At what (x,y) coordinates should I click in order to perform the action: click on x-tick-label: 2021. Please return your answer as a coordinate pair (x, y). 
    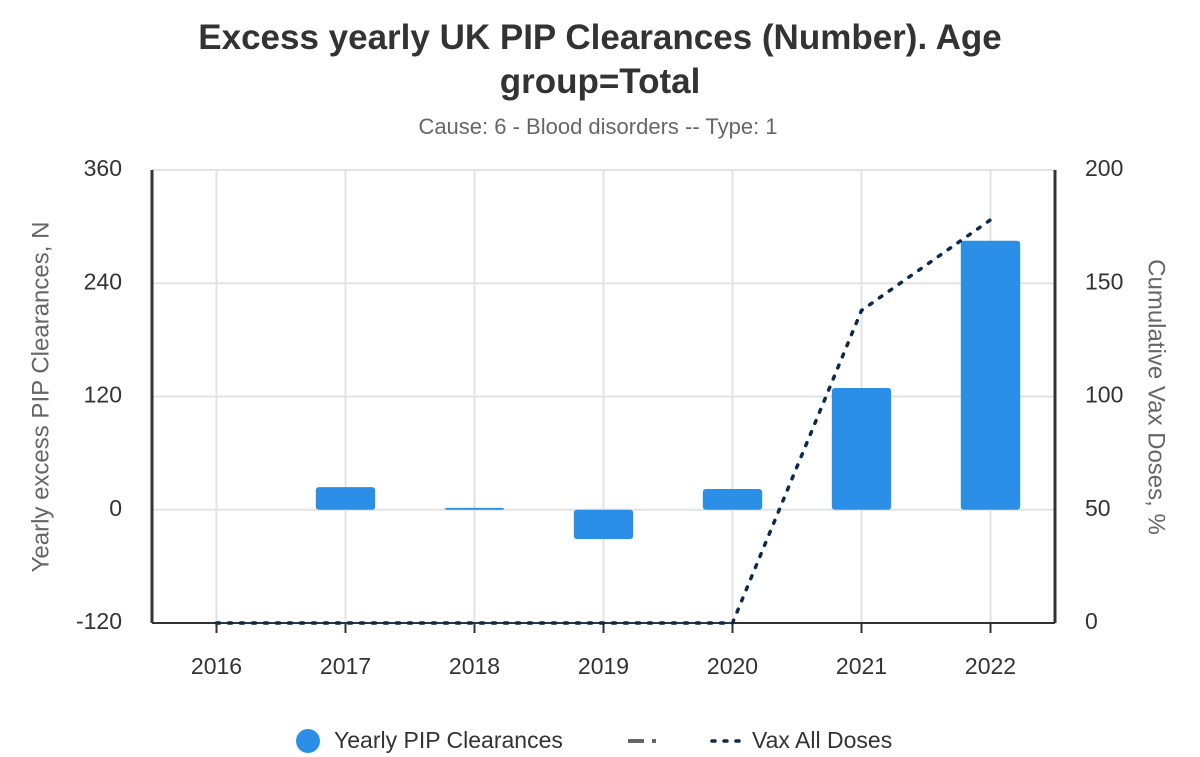
    Looking at the image, I should click on (861, 666).